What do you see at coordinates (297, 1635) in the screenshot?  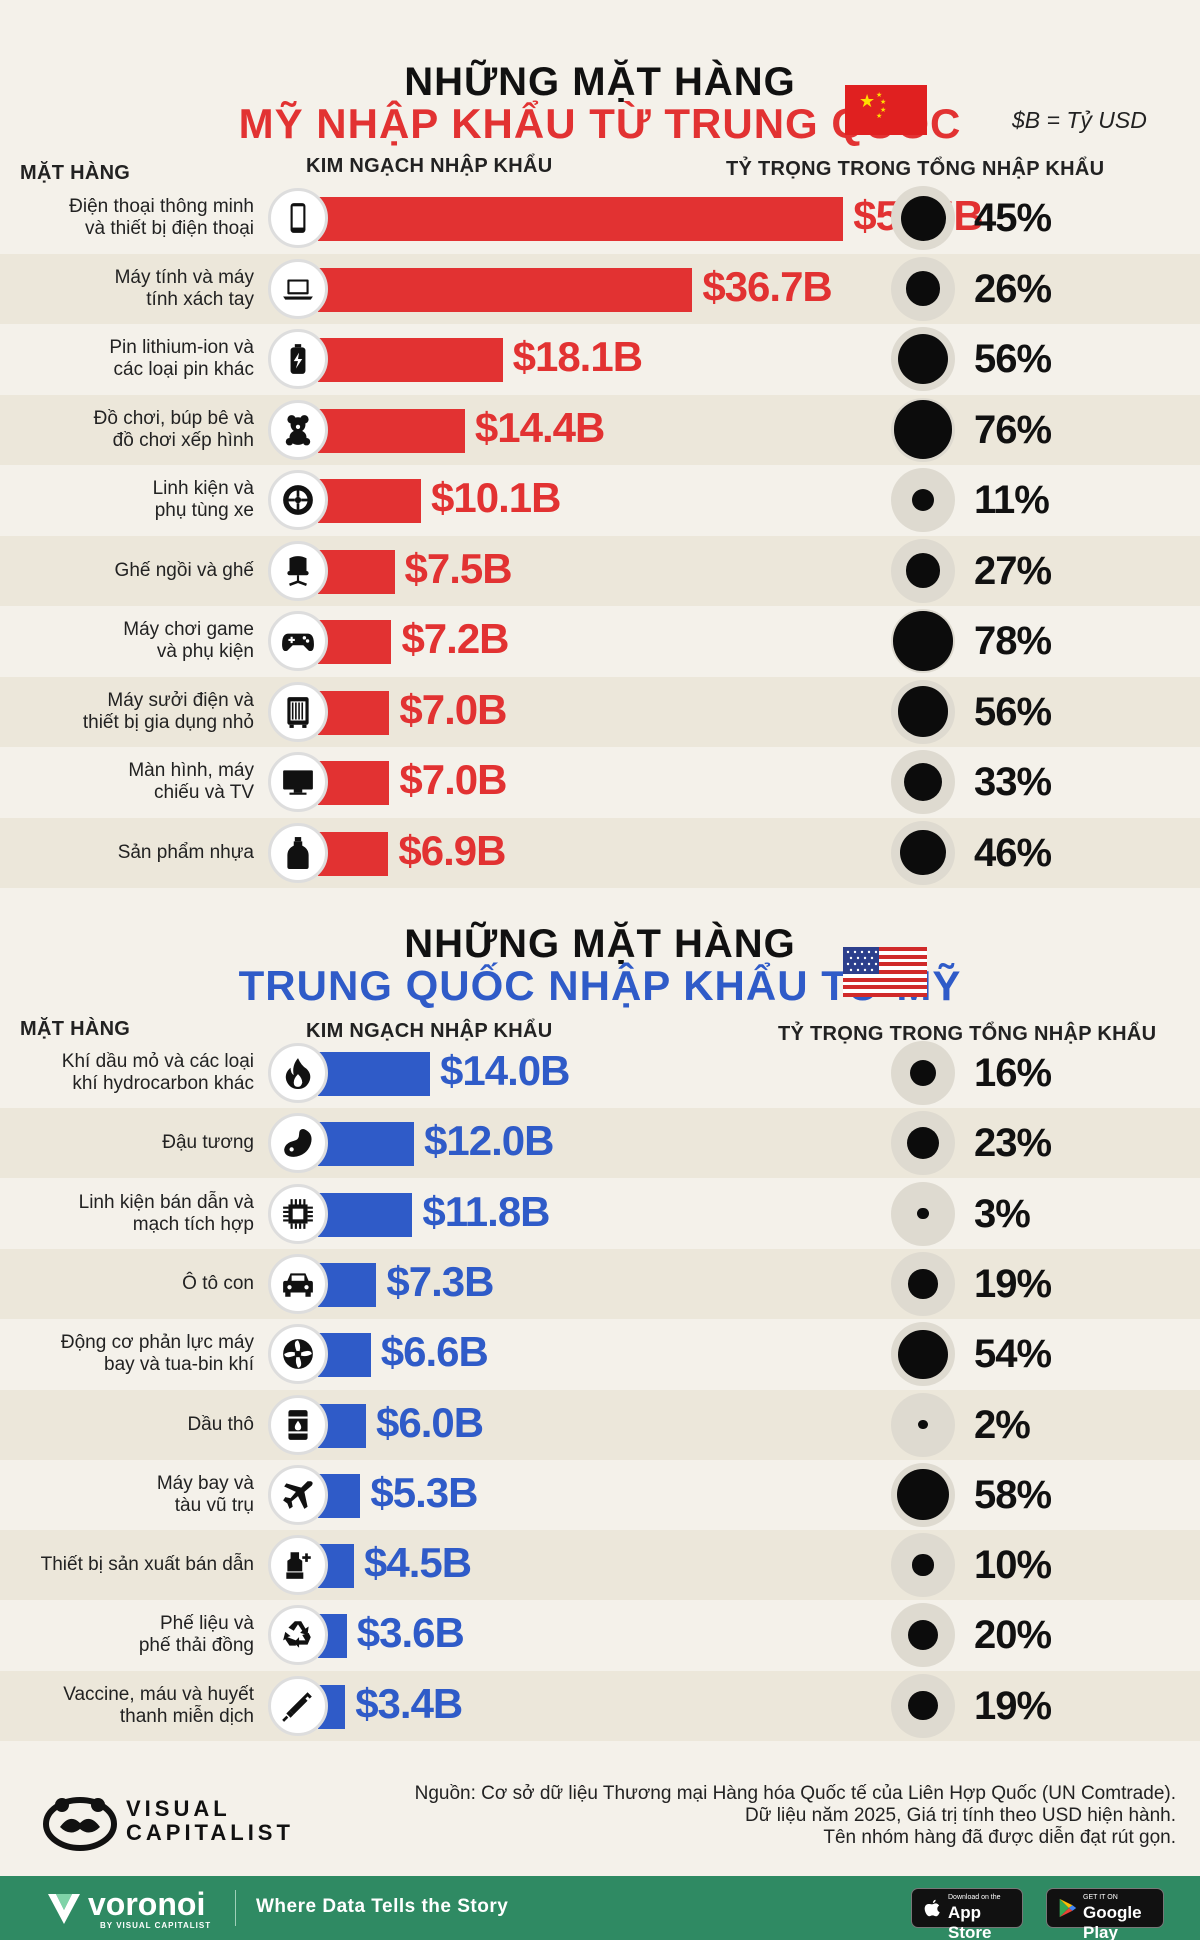 I see `recycle-icon-glyph` at bounding box center [297, 1635].